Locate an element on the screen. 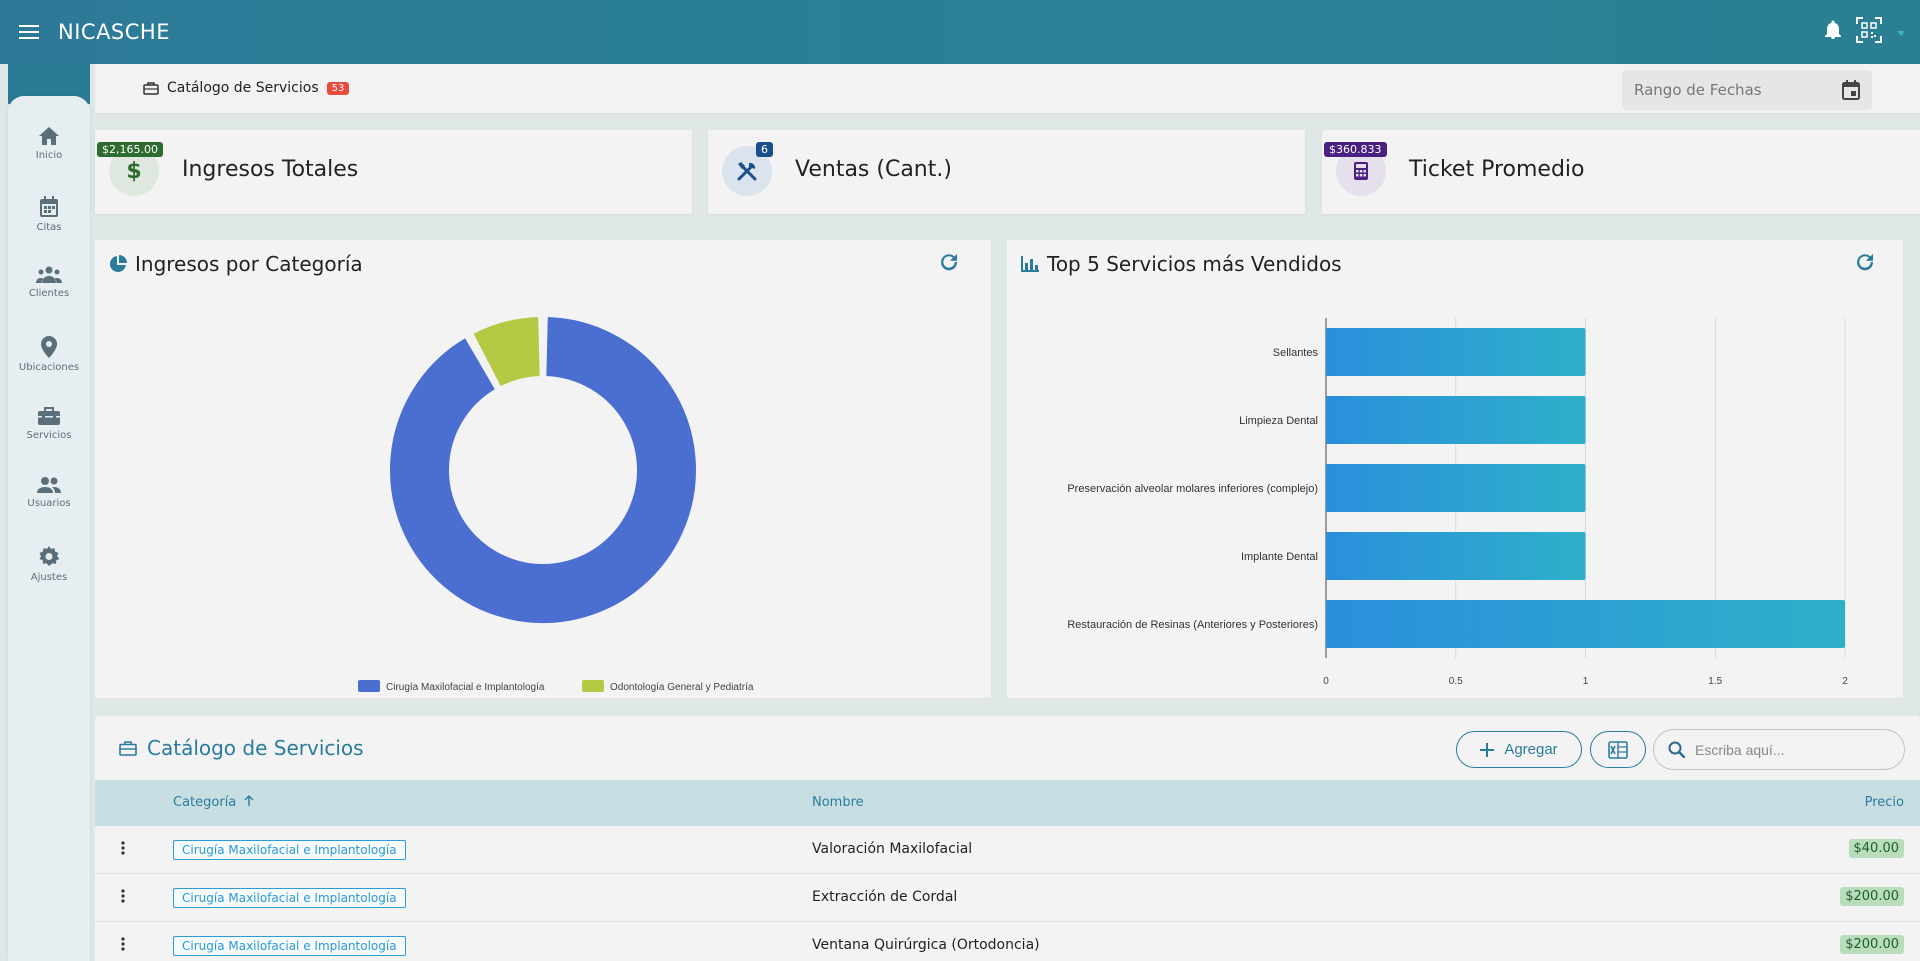 Image resolution: width=1920 pixels, height=961 pixels. column-header-name: Nombre is located at coordinates (838, 802).